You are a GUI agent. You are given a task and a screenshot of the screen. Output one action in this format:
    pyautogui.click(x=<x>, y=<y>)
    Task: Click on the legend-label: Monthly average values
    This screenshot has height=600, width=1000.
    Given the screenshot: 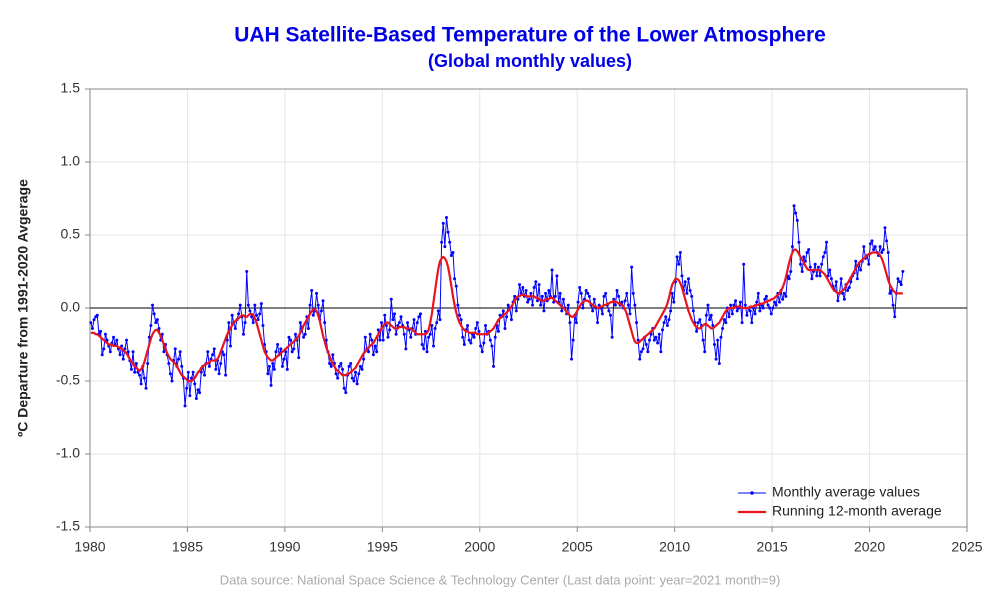 What is the action you would take?
    pyautogui.click(x=846, y=492)
    